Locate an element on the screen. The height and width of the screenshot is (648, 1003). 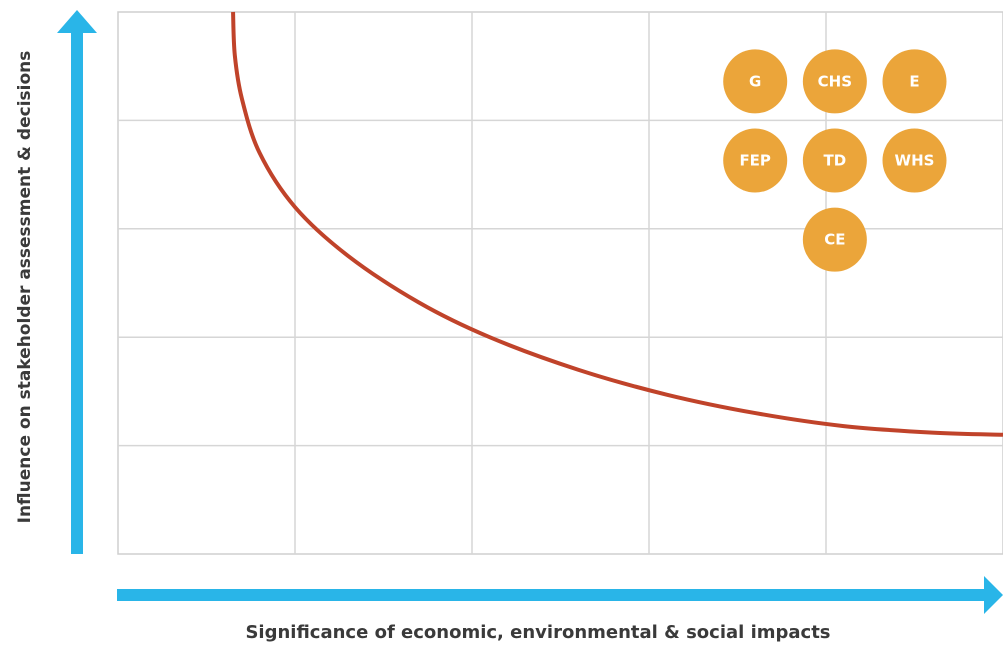
bubble-label: CHS is located at coordinates (835, 81).